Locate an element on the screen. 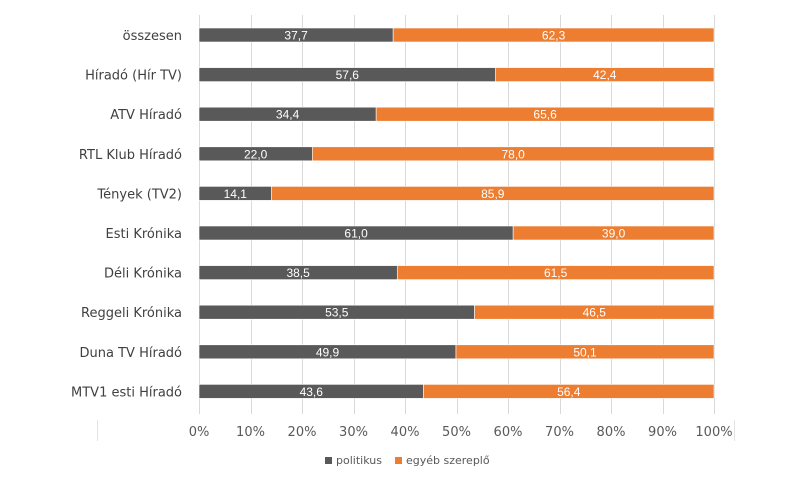  data-label: 85,9 is located at coordinates (493, 194).